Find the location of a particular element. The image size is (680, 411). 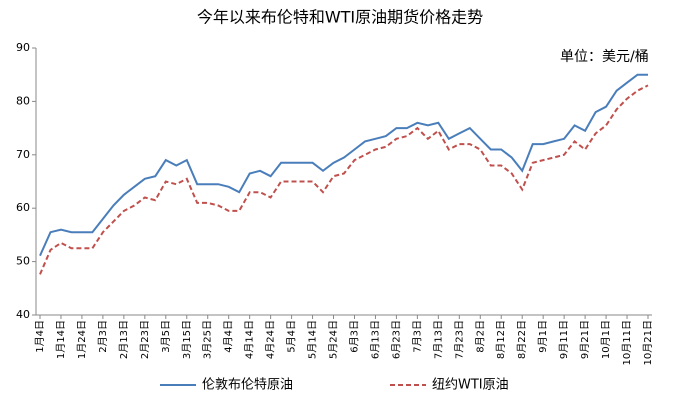

x-tick-label: 6月3日 is located at coordinates (354, 336).